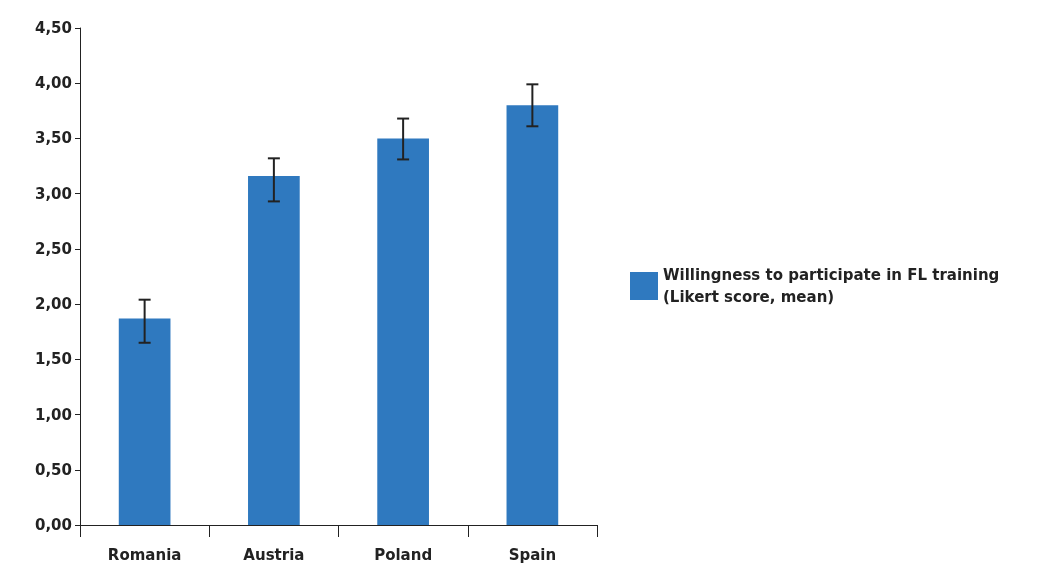  What do you see at coordinates (53, 28) in the screenshot?
I see `y-tick-label: 4,50` at bounding box center [53, 28].